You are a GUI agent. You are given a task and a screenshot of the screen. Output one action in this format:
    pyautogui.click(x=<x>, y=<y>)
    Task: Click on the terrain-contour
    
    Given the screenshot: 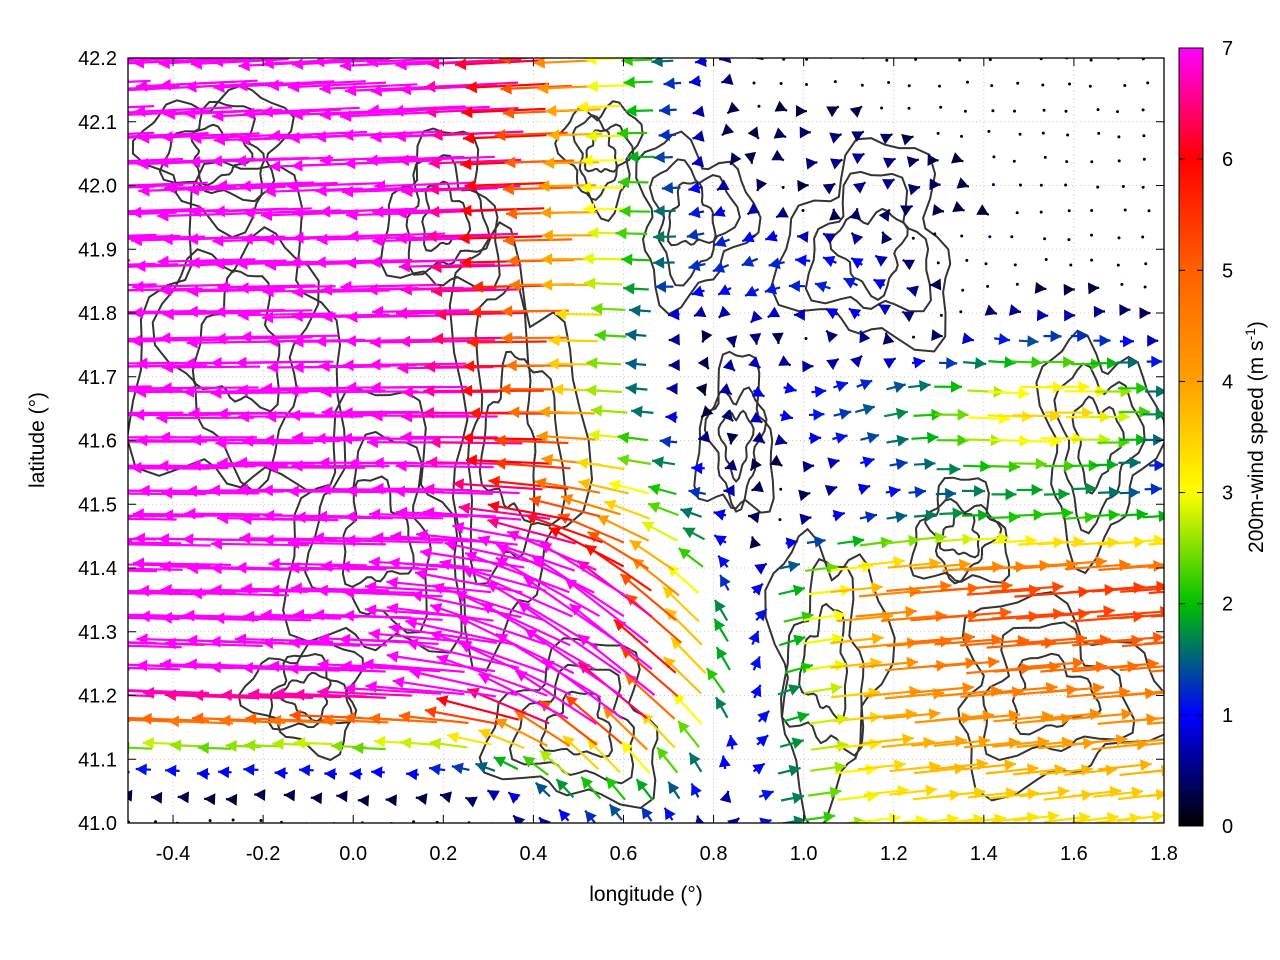 What is the action you would take?
    pyautogui.click(x=600, y=151)
    